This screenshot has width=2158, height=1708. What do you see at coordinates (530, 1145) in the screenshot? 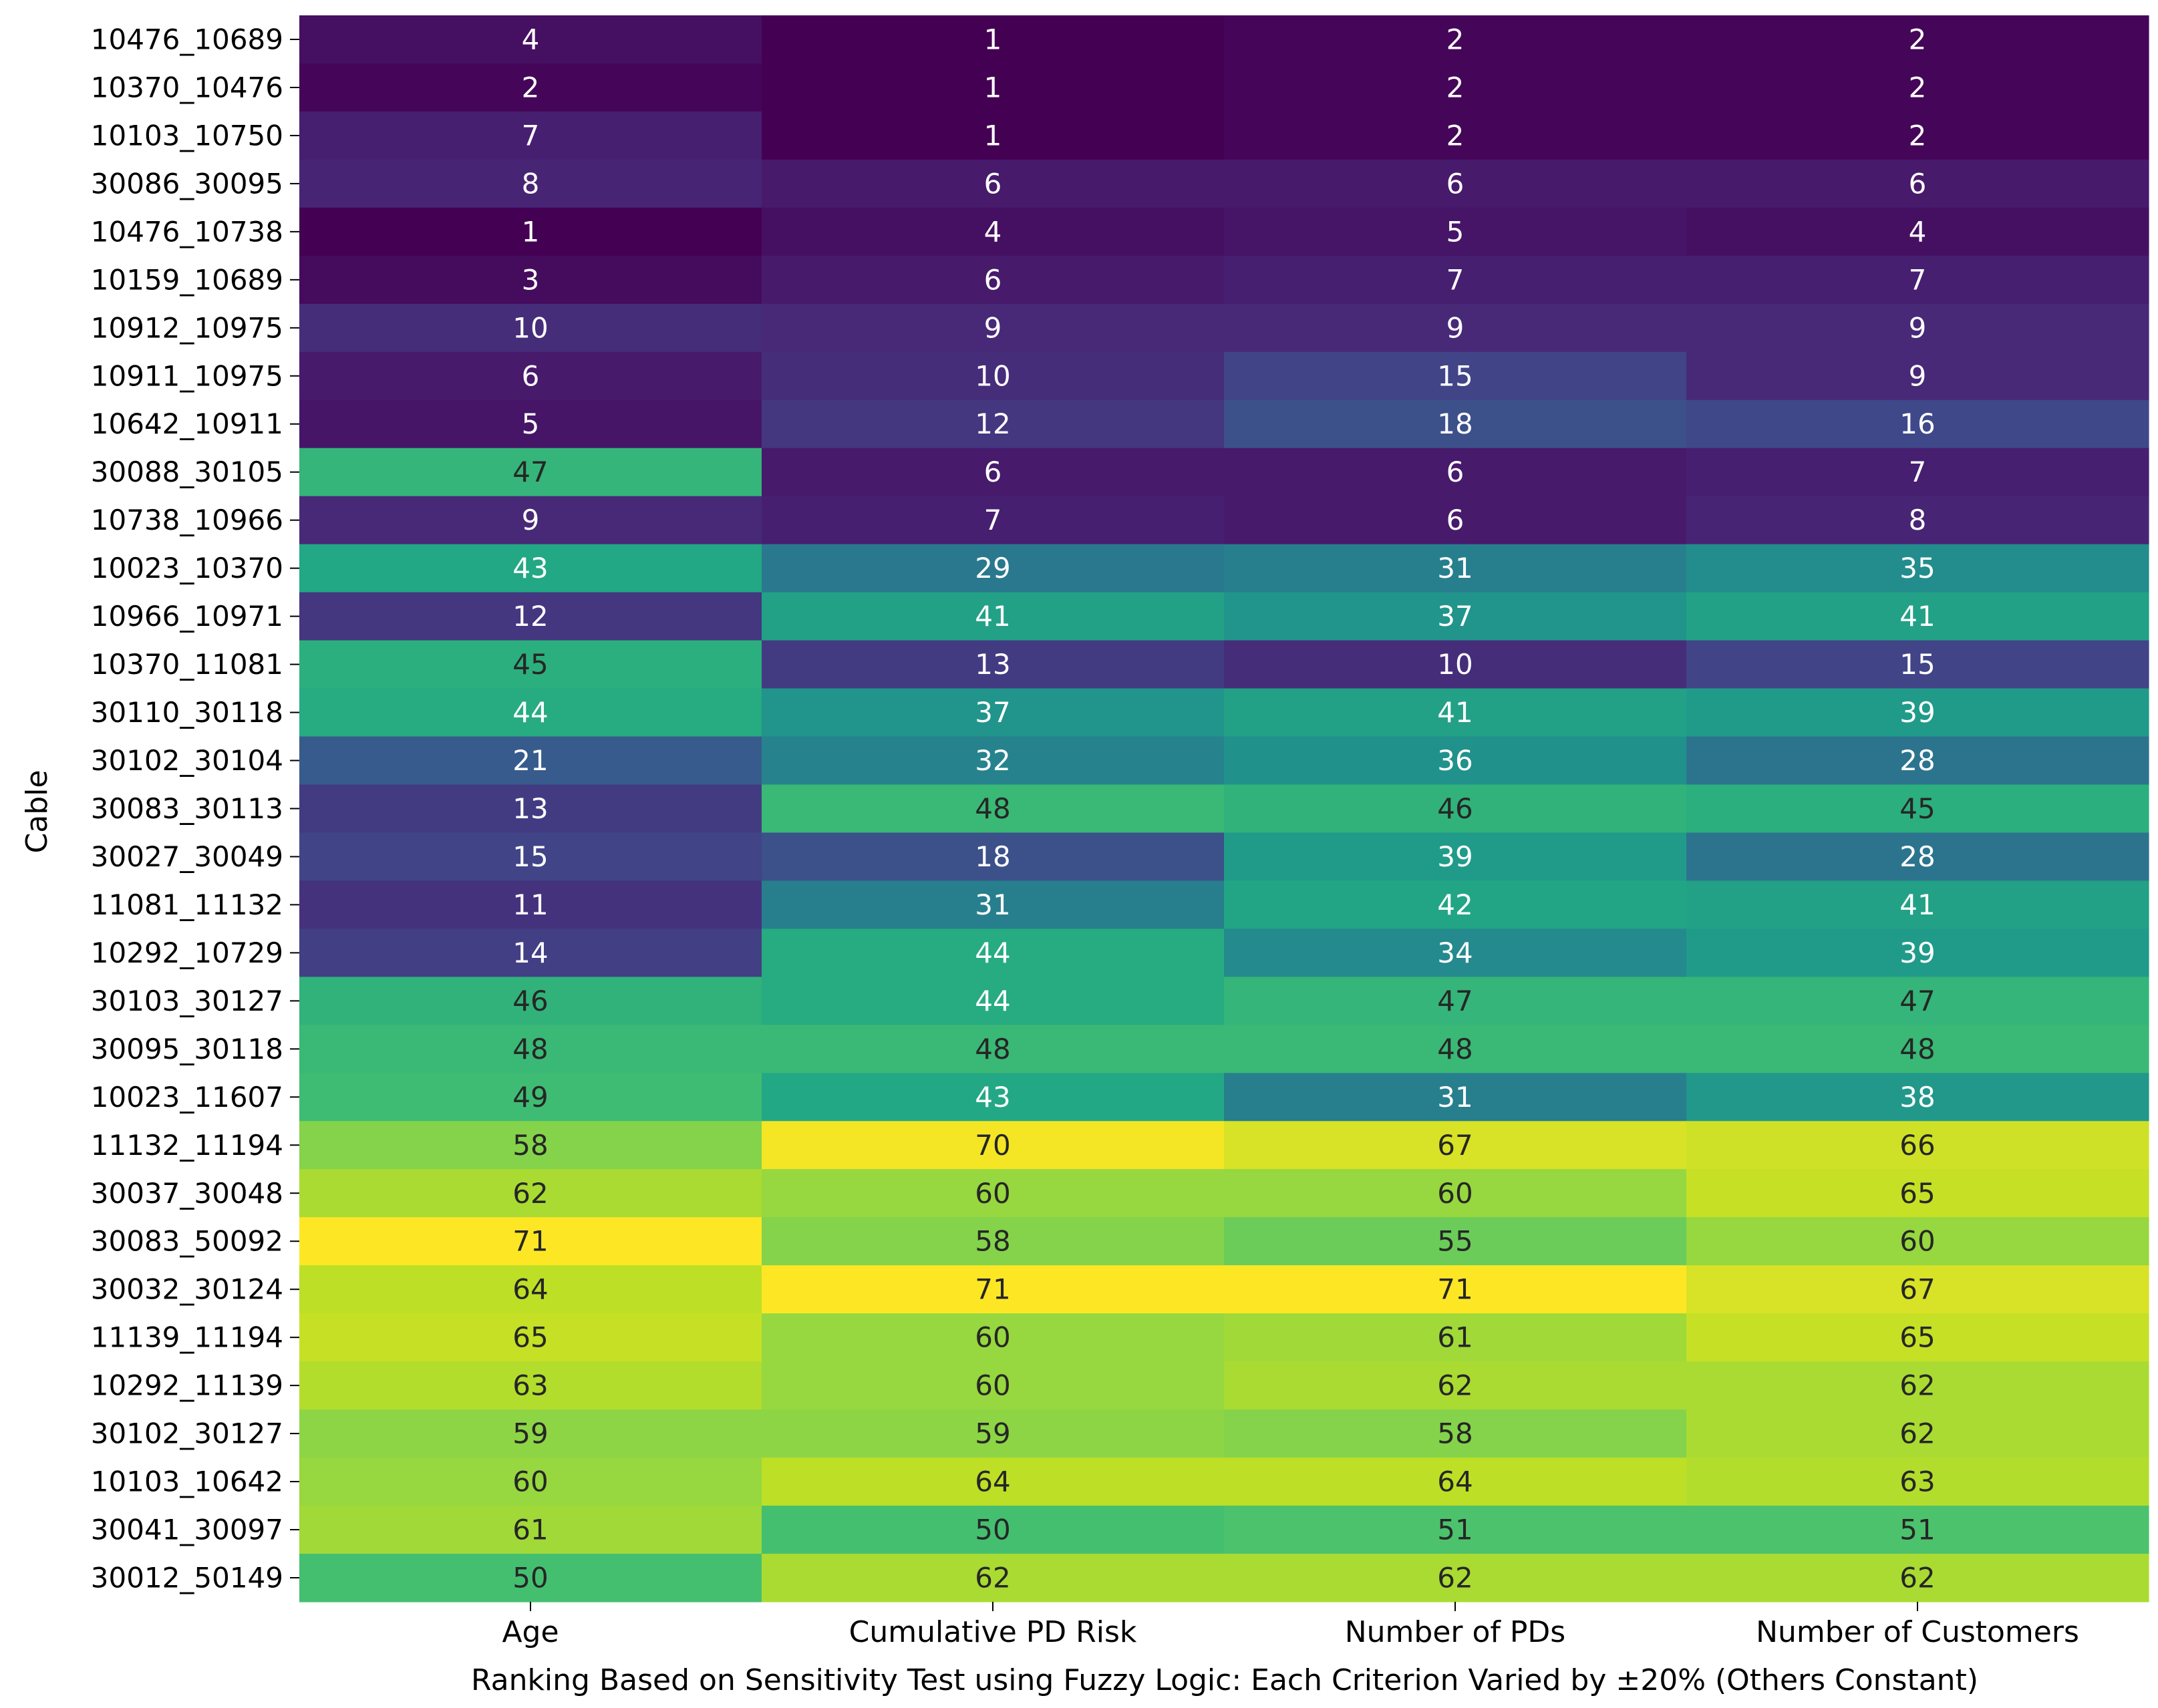
I see `cell-value-label: 58` at bounding box center [530, 1145].